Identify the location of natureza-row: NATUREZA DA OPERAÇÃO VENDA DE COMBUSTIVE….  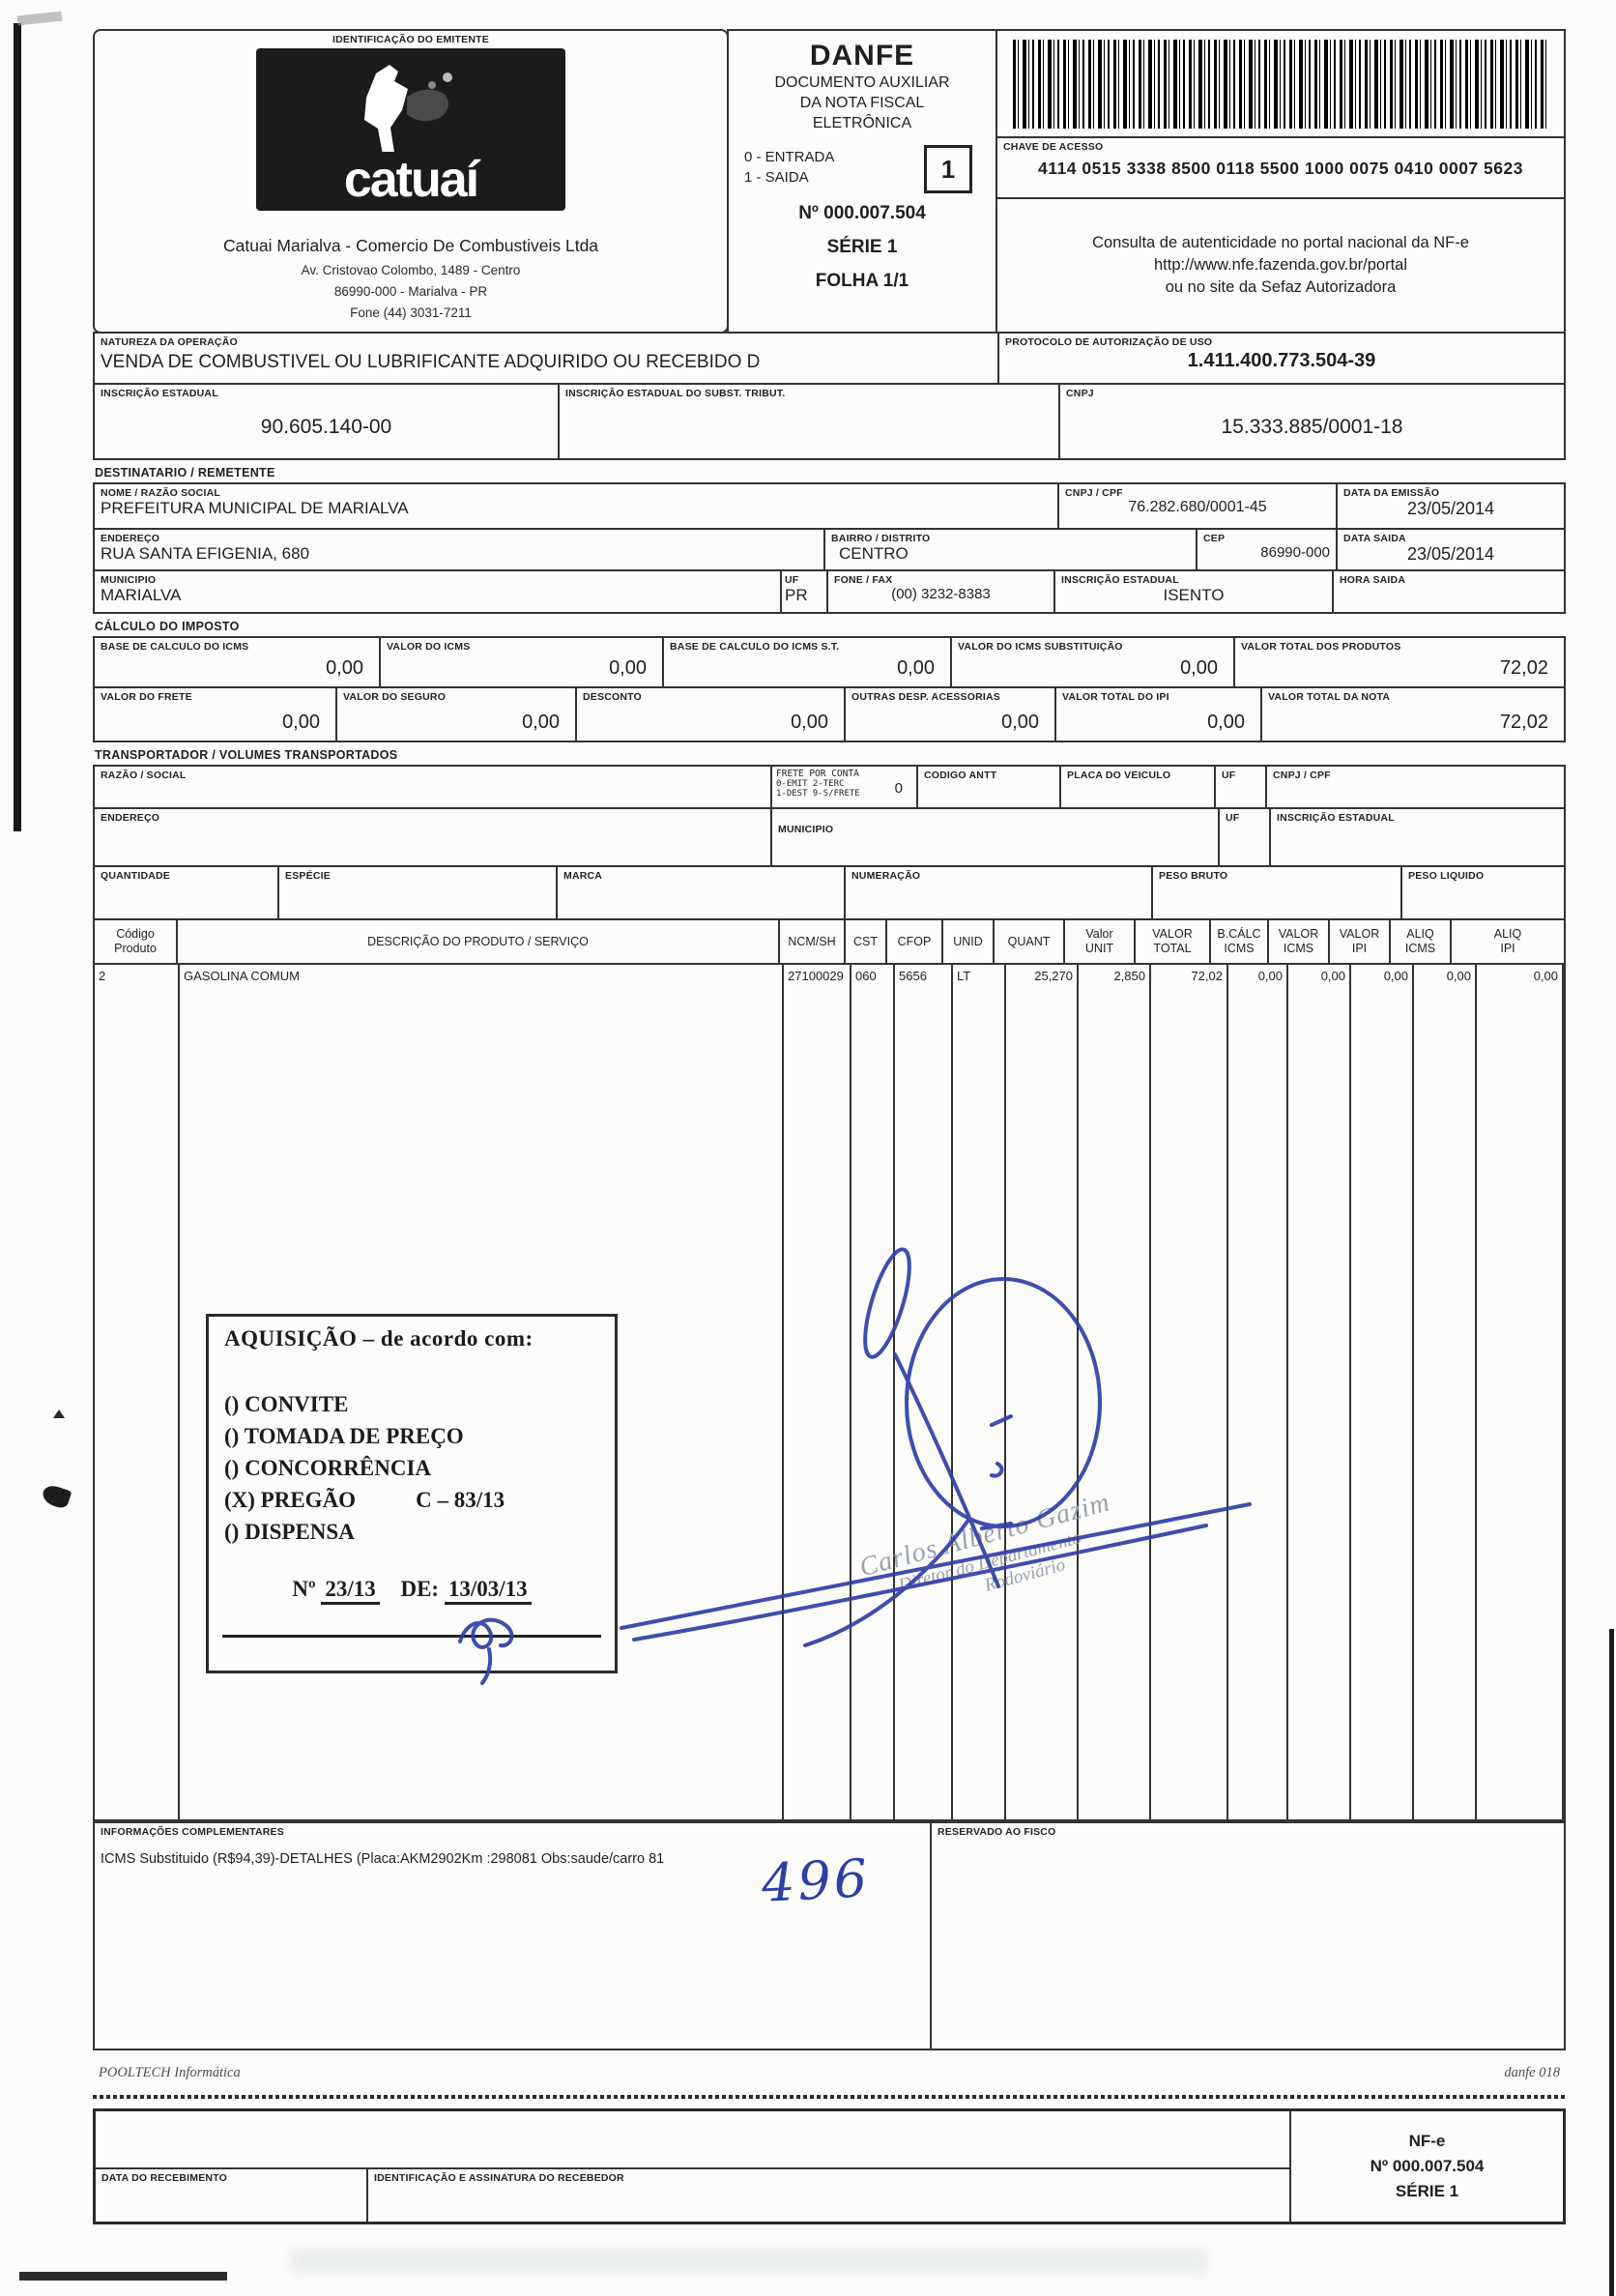
(830, 358).